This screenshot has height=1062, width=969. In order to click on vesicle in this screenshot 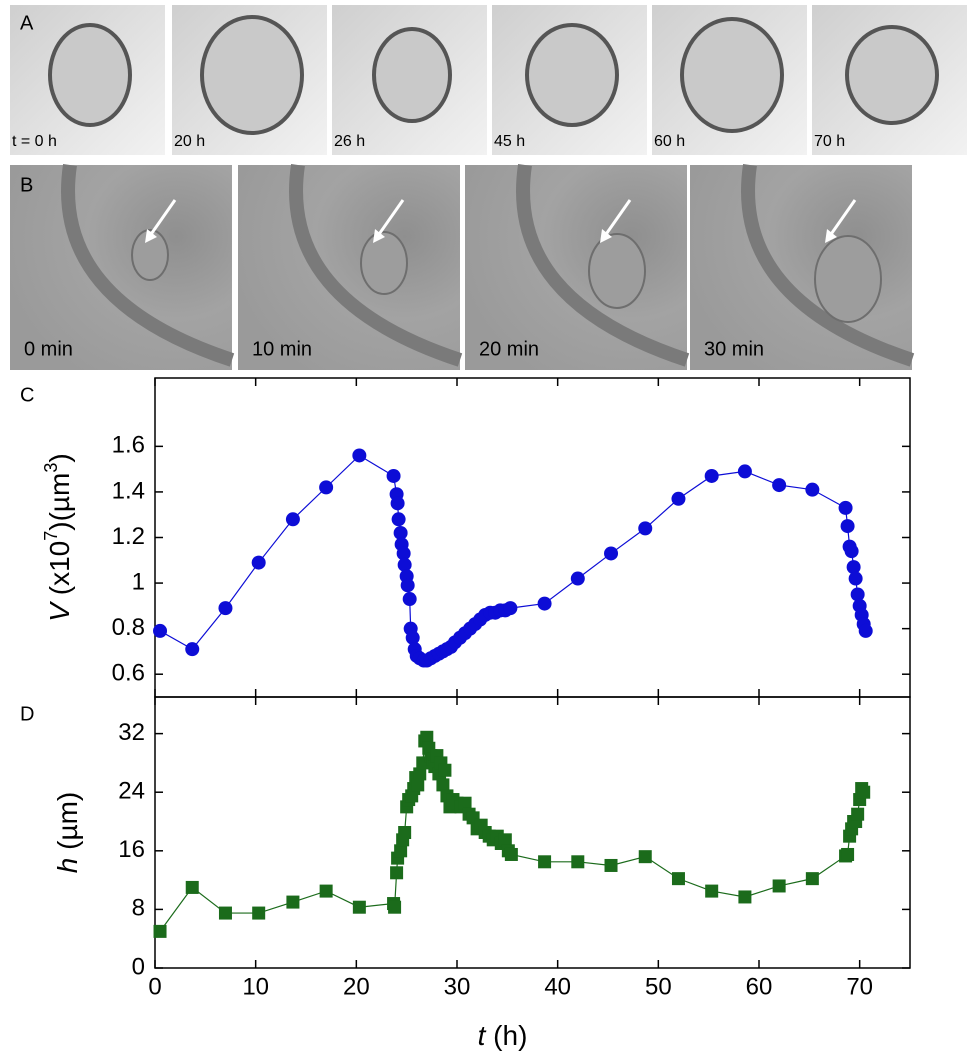, I will do `click(848, 279)`.